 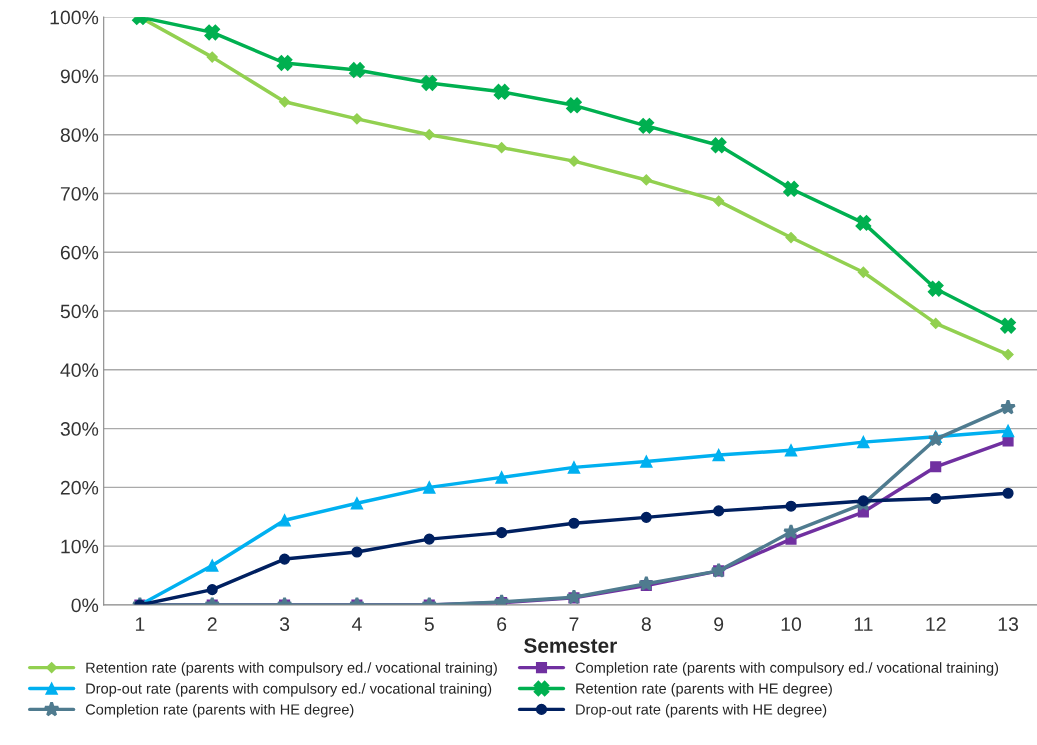 I want to click on x-tick-label: 8, so click(x=646, y=624).